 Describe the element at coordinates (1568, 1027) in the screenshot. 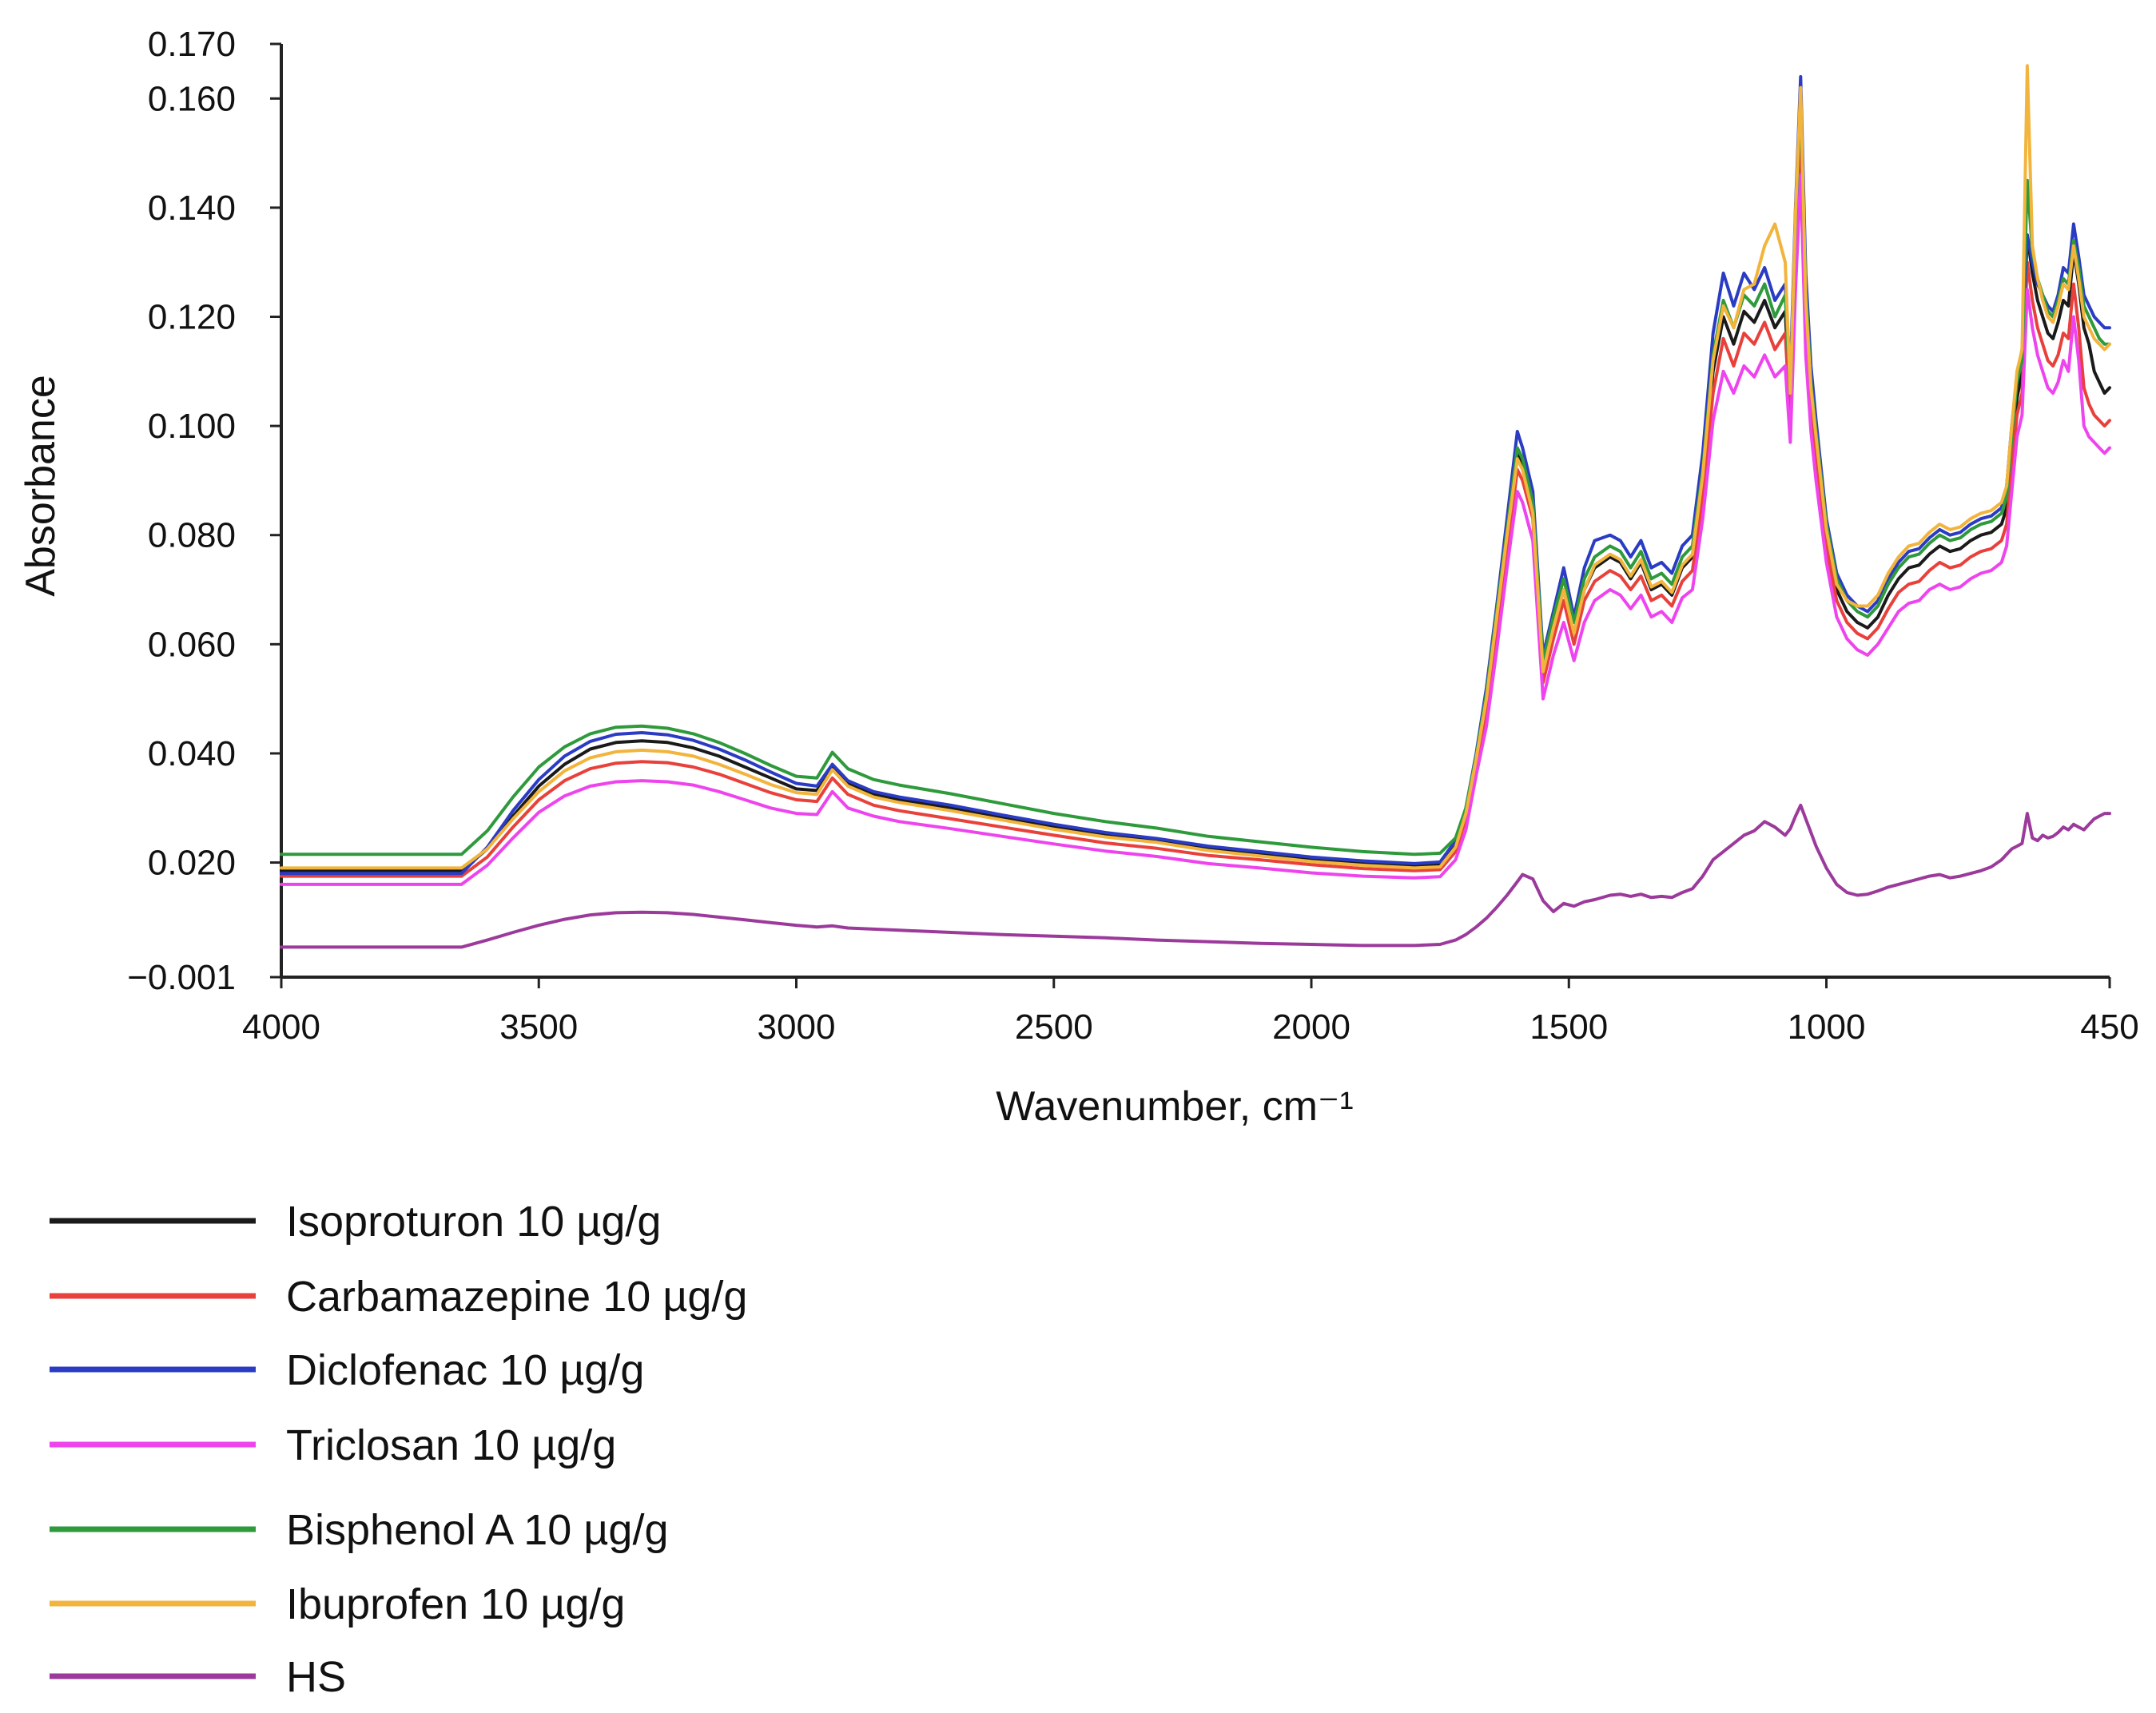

I see `x-tick-label: 1500` at that location.